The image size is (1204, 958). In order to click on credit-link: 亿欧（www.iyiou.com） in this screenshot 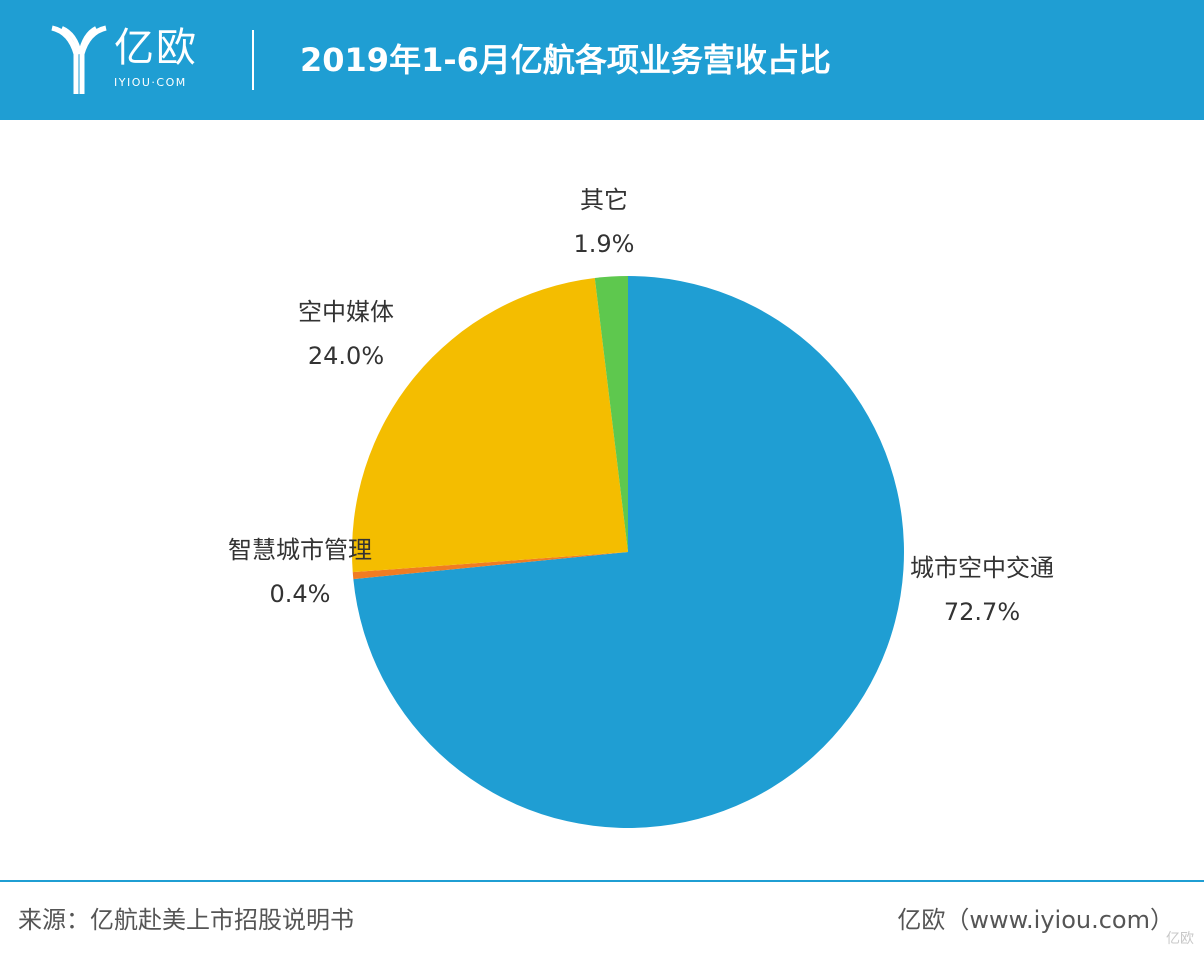, I will do `click(1035, 920)`.